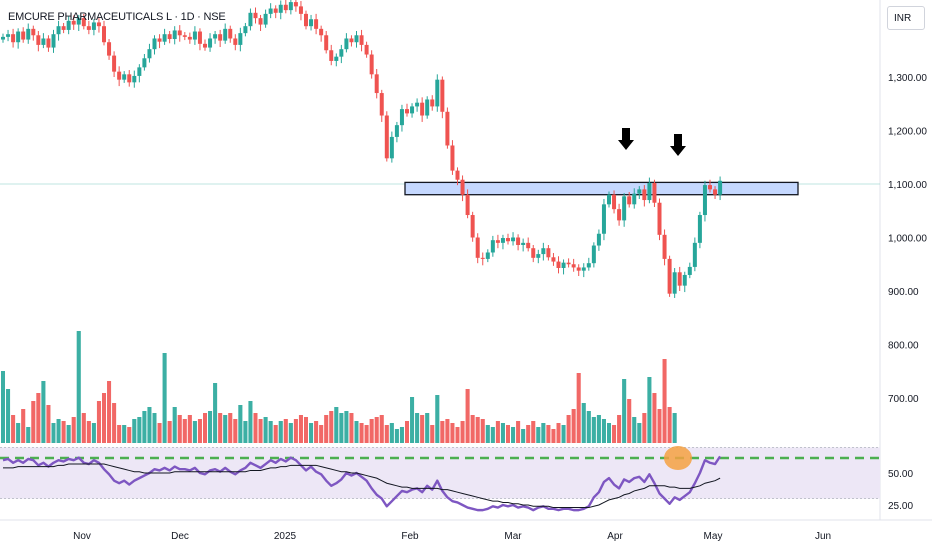  Describe the element at coordinates (907, 132) in the screenshot. I see `price-tick-label: 1,200.00` at that location.